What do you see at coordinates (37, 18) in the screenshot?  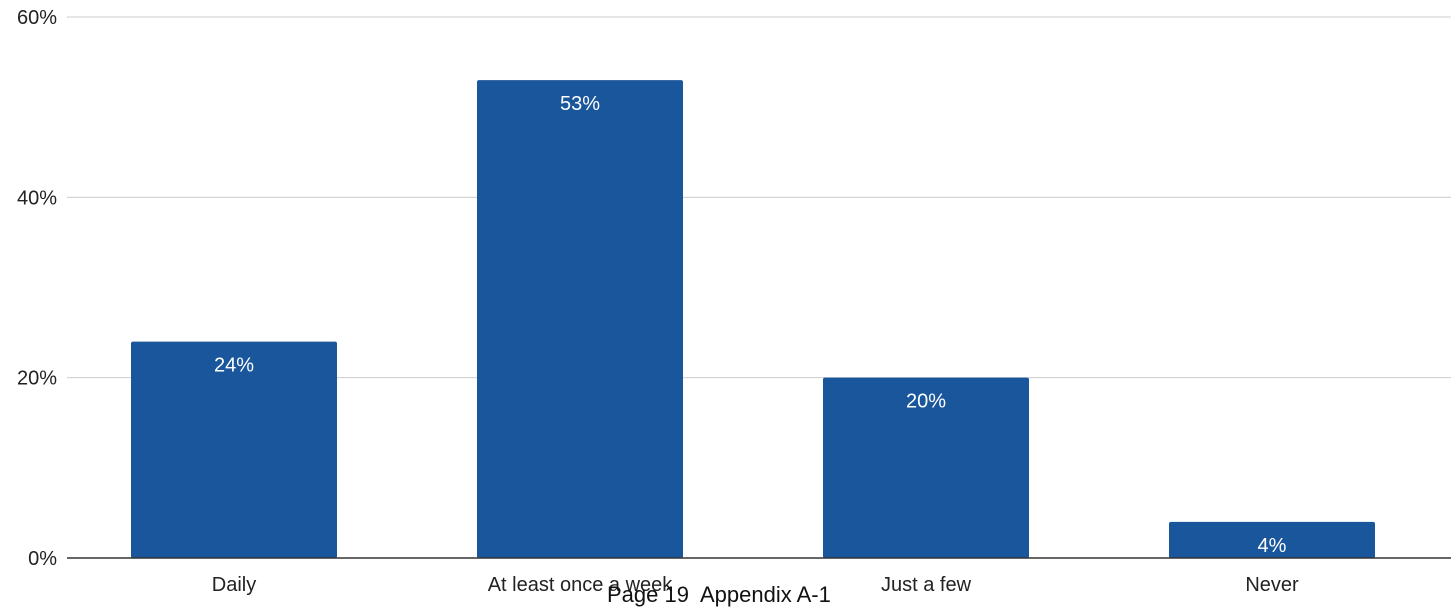 I see `y-tick-label: 60%` at bounding box center [37, 18].